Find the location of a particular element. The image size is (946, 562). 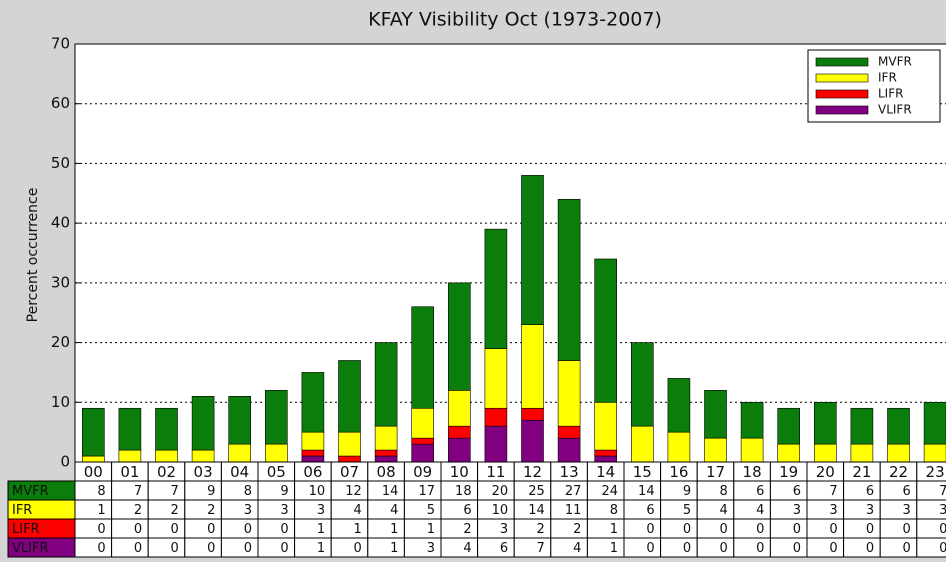

table-value: 12 is located at coordinates (353, 491).